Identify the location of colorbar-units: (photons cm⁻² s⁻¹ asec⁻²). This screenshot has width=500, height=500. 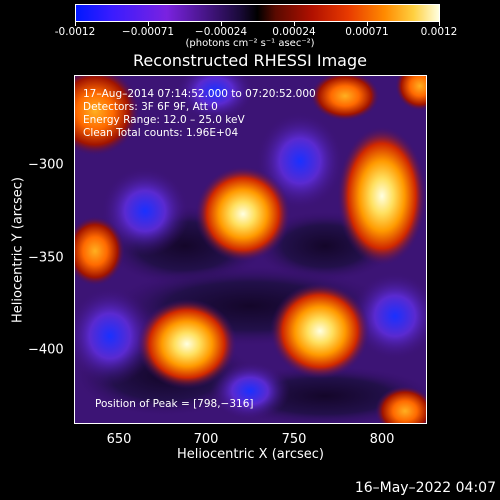
(250, 43).